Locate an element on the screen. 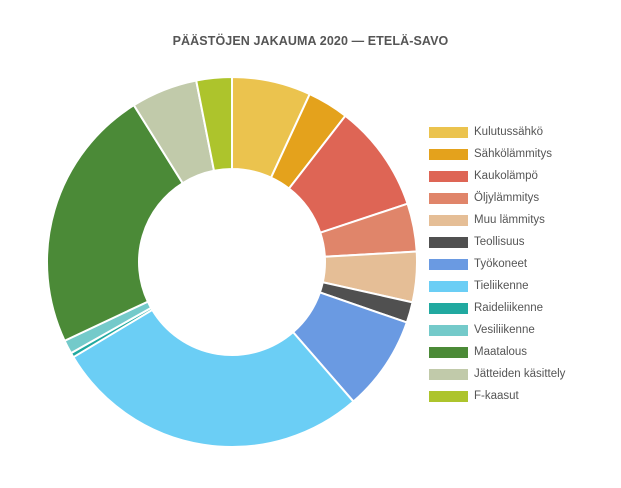 This screenshot has height=488, width=621. legend-item: Vesiliikenne is located at coordinates (497, 330).